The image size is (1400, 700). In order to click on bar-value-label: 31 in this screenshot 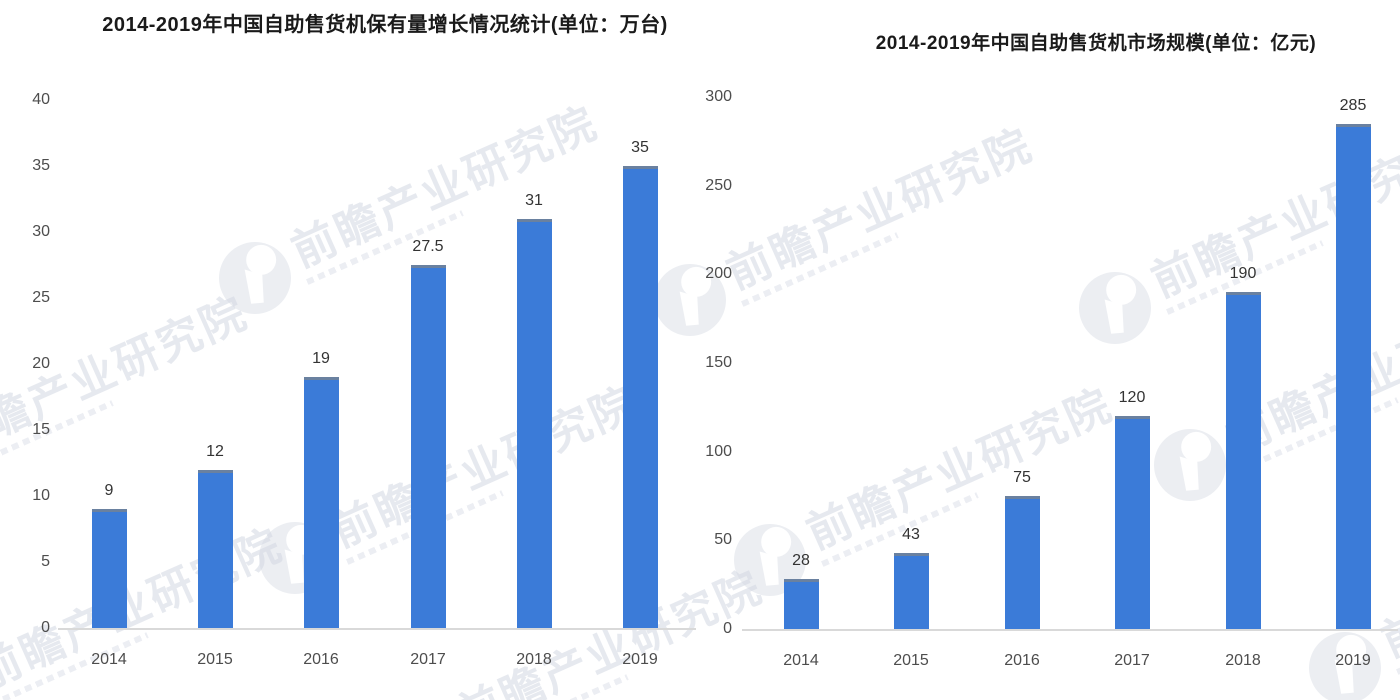, I will do `click(534, 200)`.